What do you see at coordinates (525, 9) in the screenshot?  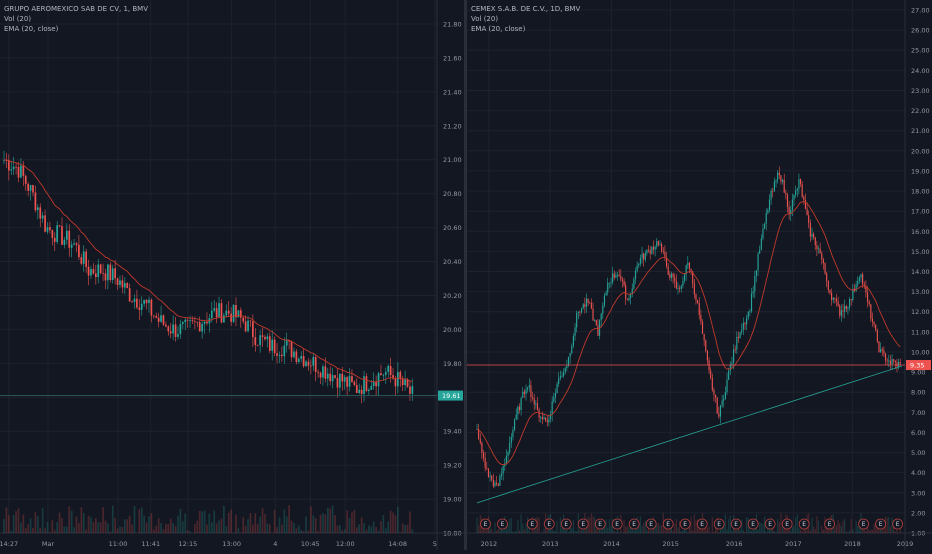 I see `right-chart-title: CEMEX S.A.B. DE C.V., 1D, BMV` at bounding box center [525, 9].